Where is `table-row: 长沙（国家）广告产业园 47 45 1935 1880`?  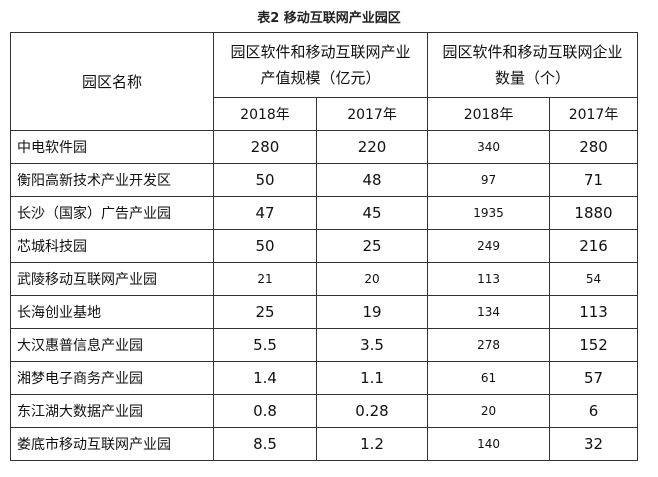 table-row: 长沙（国家）广告产业园 47 45 1935 1880 is located at coordinates (324, 213).